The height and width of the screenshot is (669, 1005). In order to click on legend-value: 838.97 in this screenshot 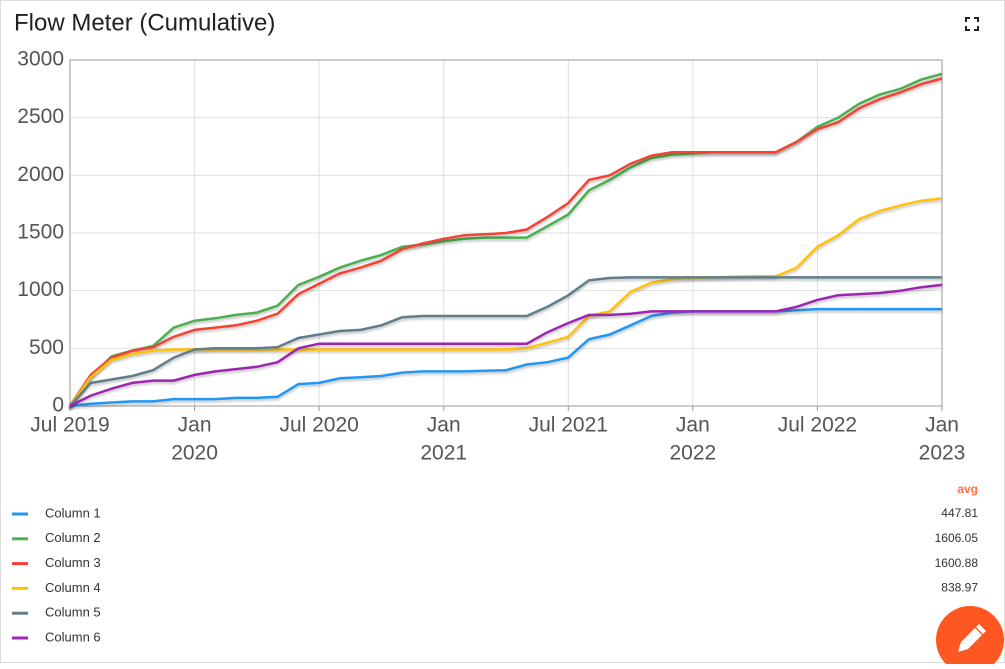, I will do `click(959, 588)`.